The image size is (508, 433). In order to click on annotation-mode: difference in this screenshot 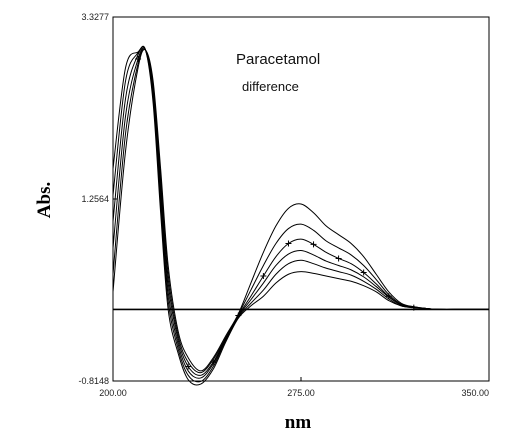, I will do `click(270, 86)`.